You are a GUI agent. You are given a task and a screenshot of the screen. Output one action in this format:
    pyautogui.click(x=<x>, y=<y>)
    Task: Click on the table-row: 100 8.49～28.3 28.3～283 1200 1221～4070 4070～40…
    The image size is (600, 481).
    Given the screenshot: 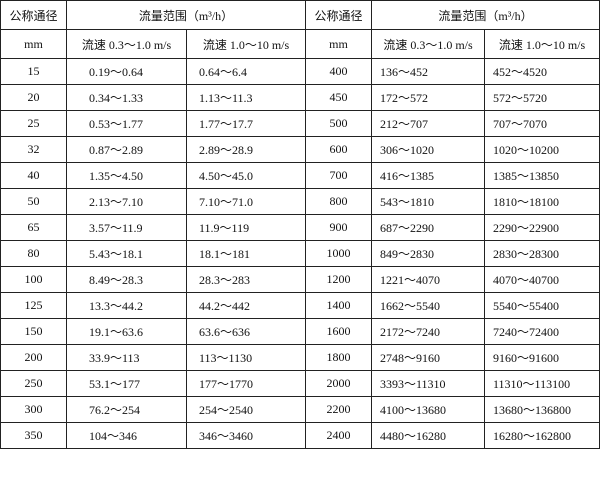 What is the action you would take?
    pyautogui.click(x=300, y=279)
    